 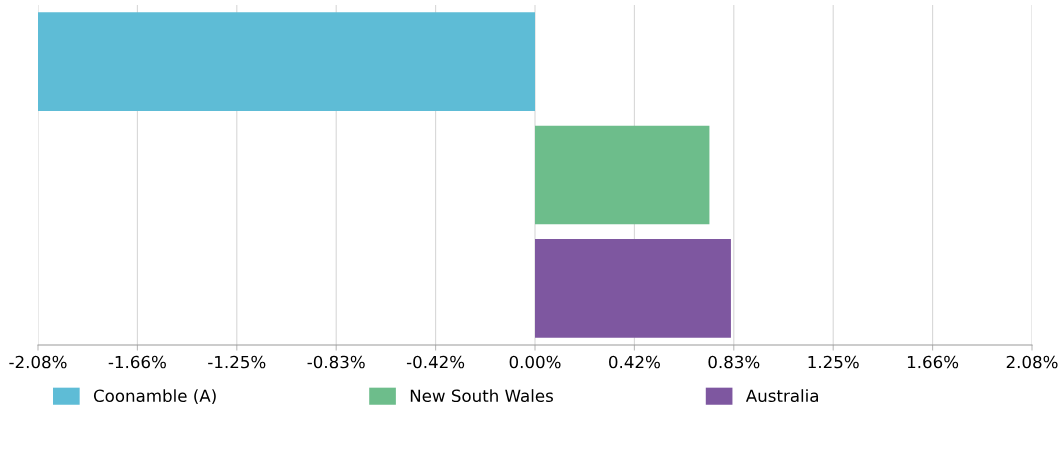 What do you see at coordinates (781, 396) in the screenshot?
I see `legend-label: Australia` at bounding box center [781, 396].